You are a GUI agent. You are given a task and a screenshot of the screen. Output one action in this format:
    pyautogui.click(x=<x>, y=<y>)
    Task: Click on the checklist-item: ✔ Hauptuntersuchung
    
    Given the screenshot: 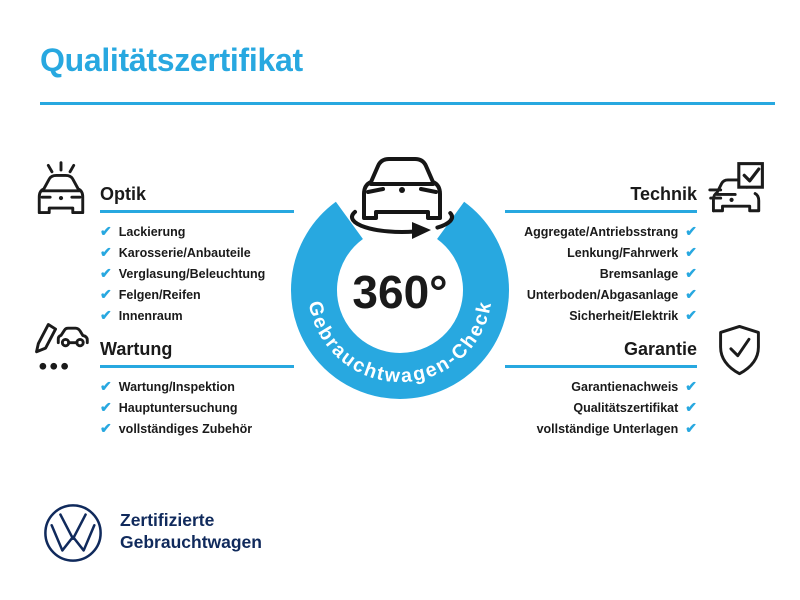 What is the action you would take?
    pyautogui.click(x=197, y=407)
    